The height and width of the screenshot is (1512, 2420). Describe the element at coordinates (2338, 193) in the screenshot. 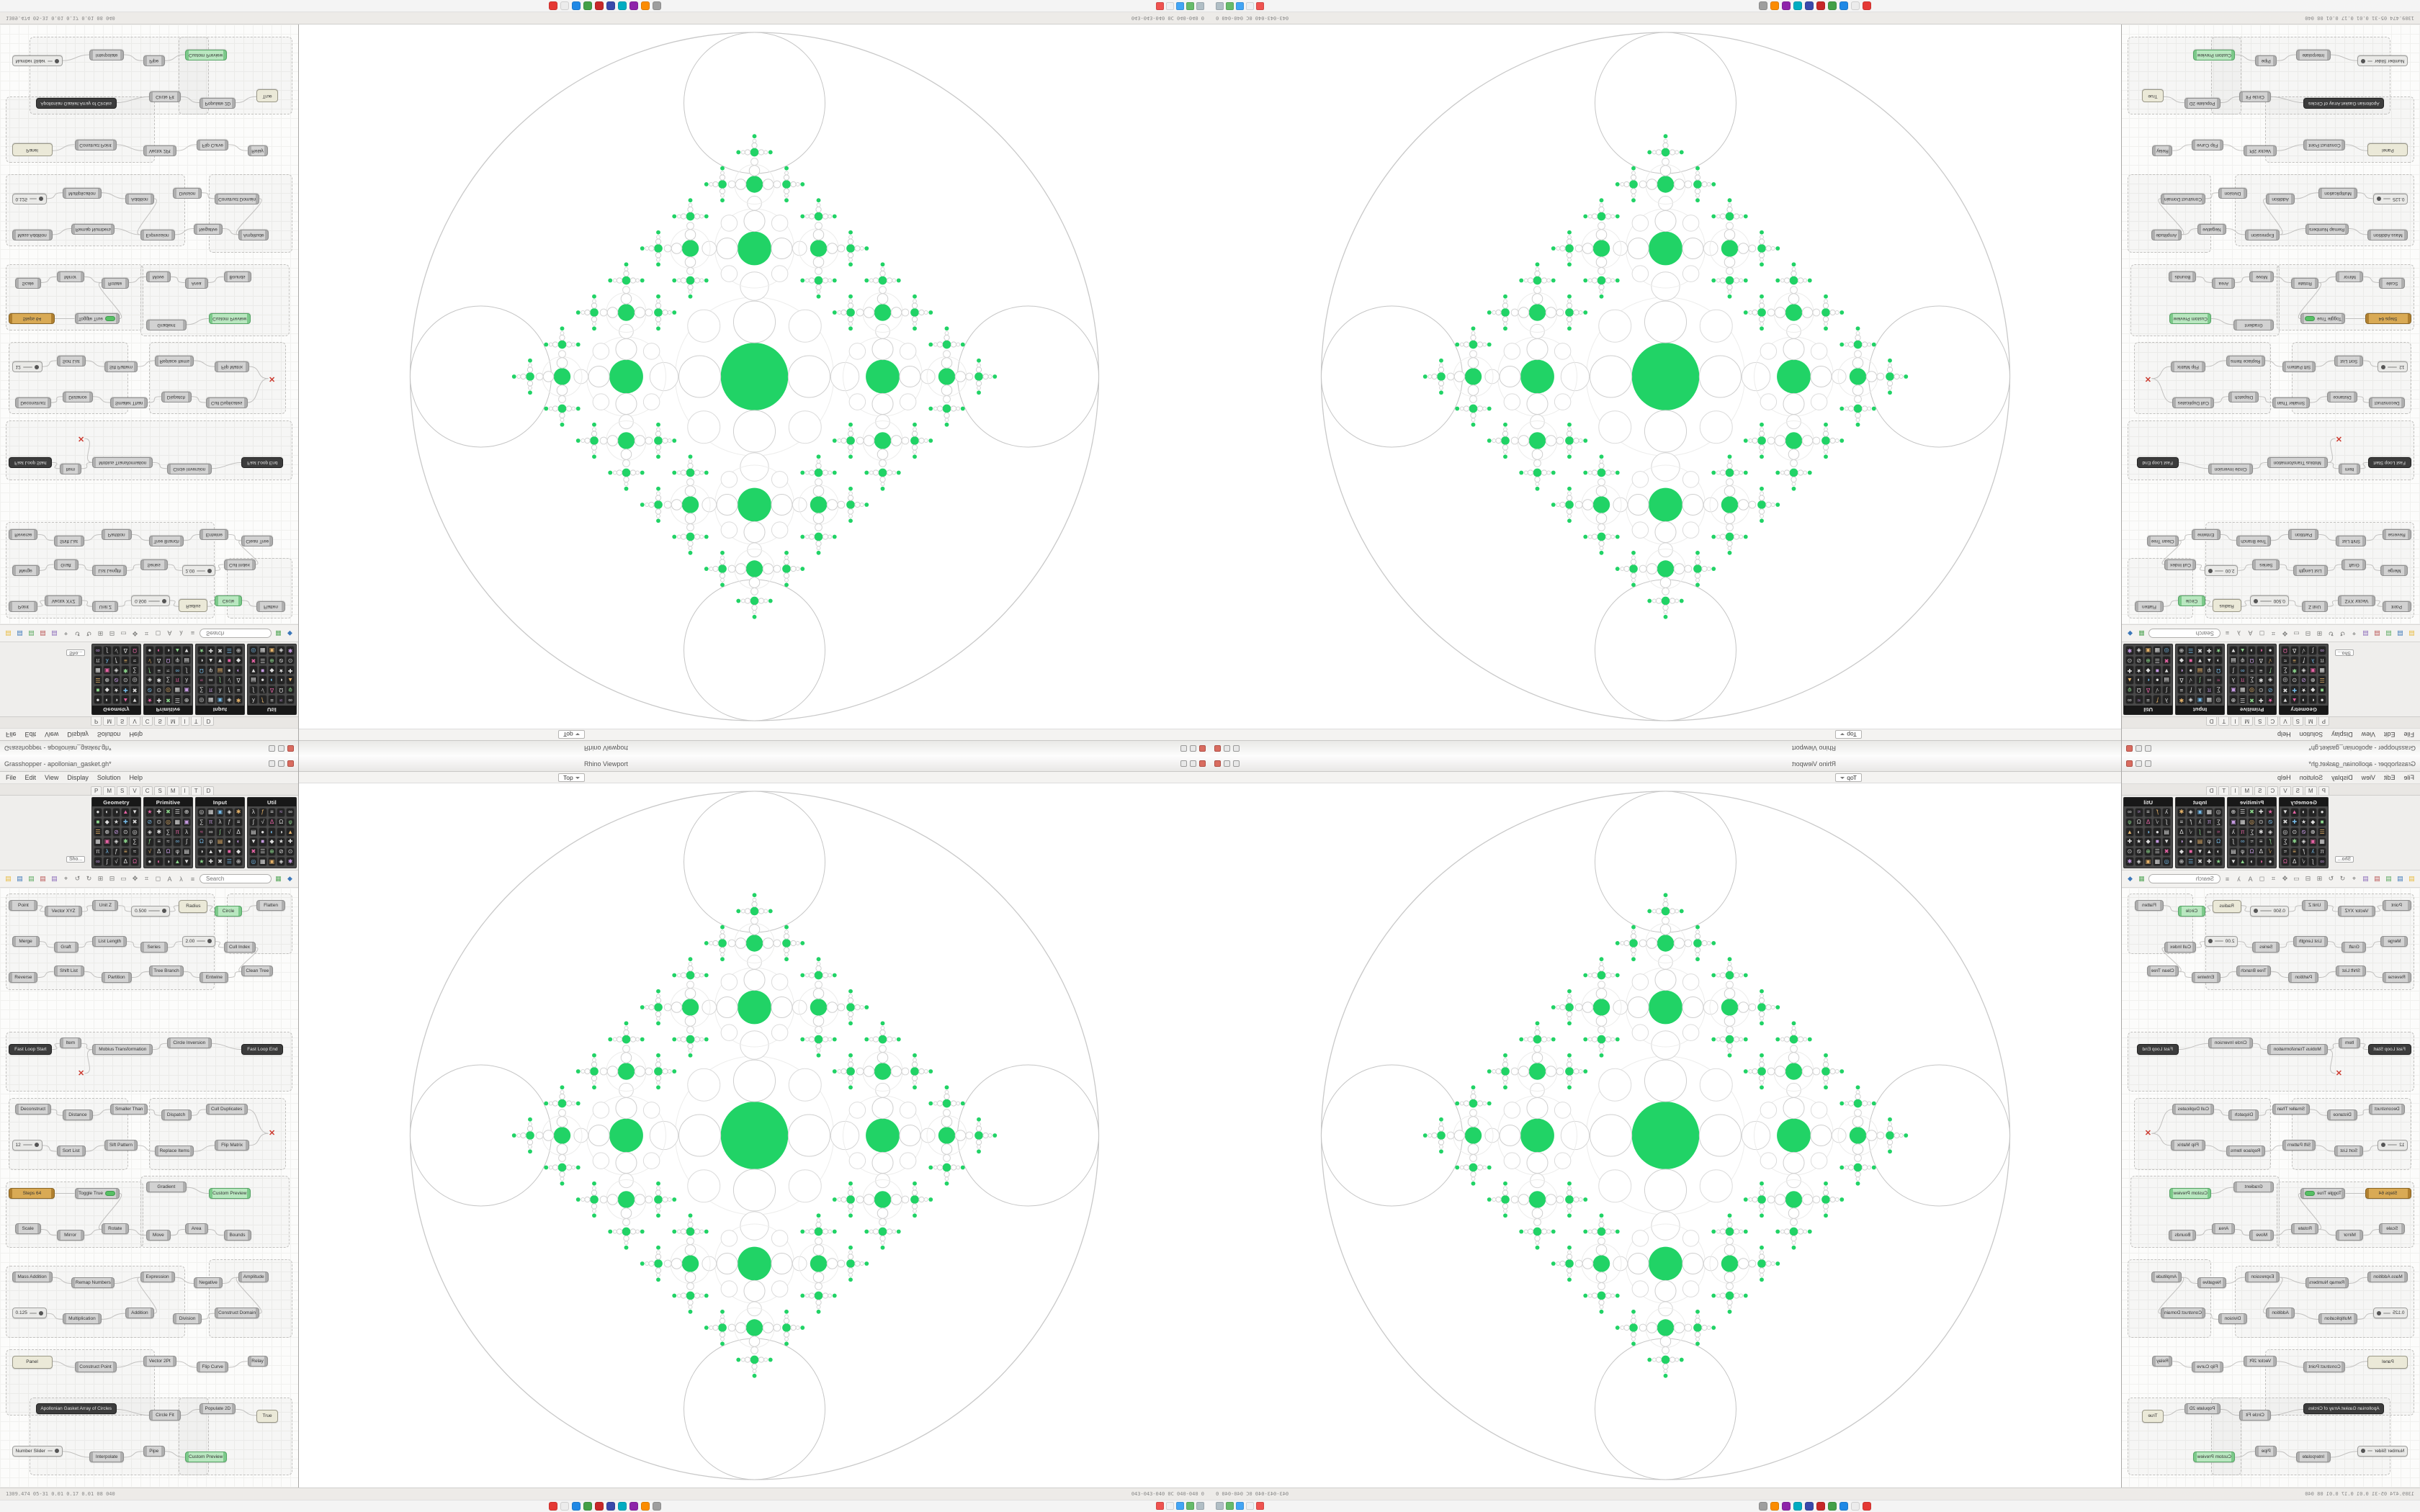

I see `gh-node: Multiplication` at that location.